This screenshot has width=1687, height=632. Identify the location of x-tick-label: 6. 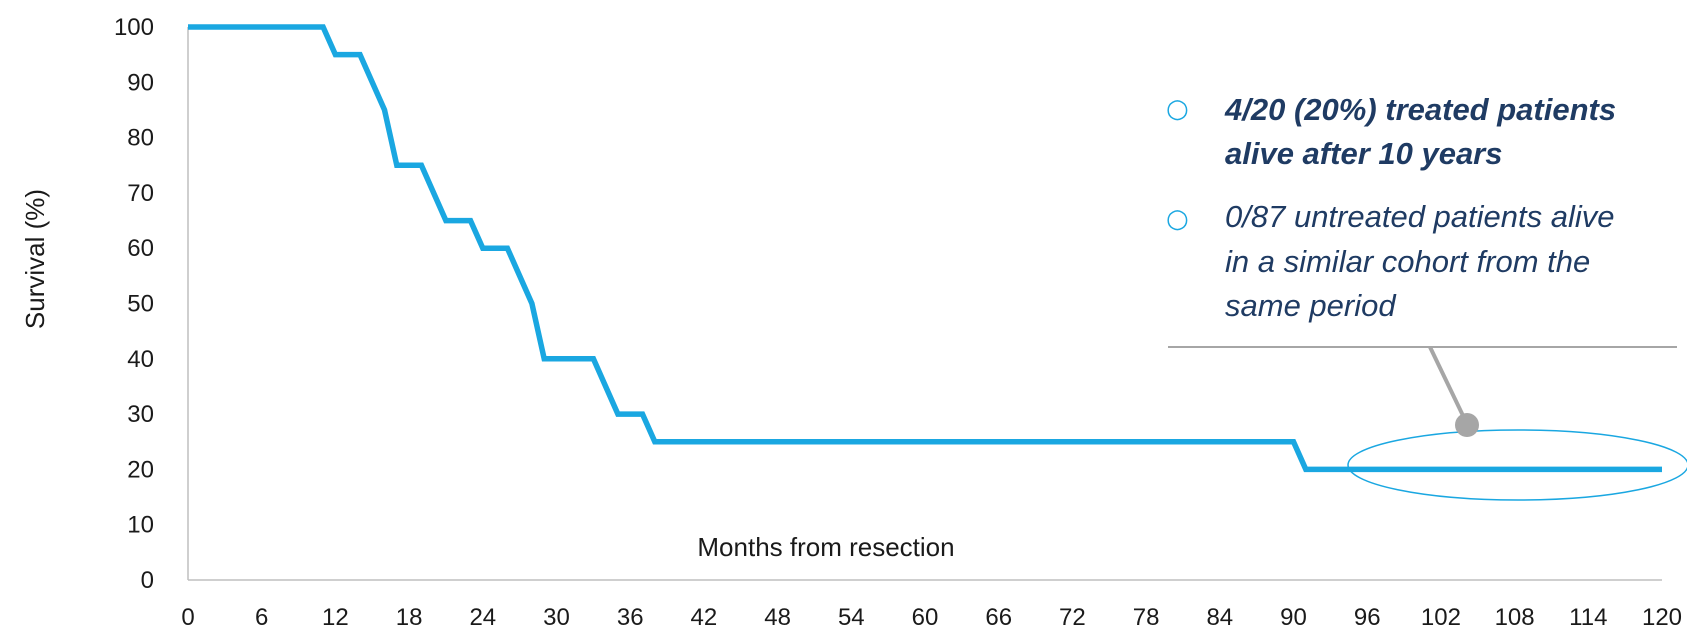
(261, 617).